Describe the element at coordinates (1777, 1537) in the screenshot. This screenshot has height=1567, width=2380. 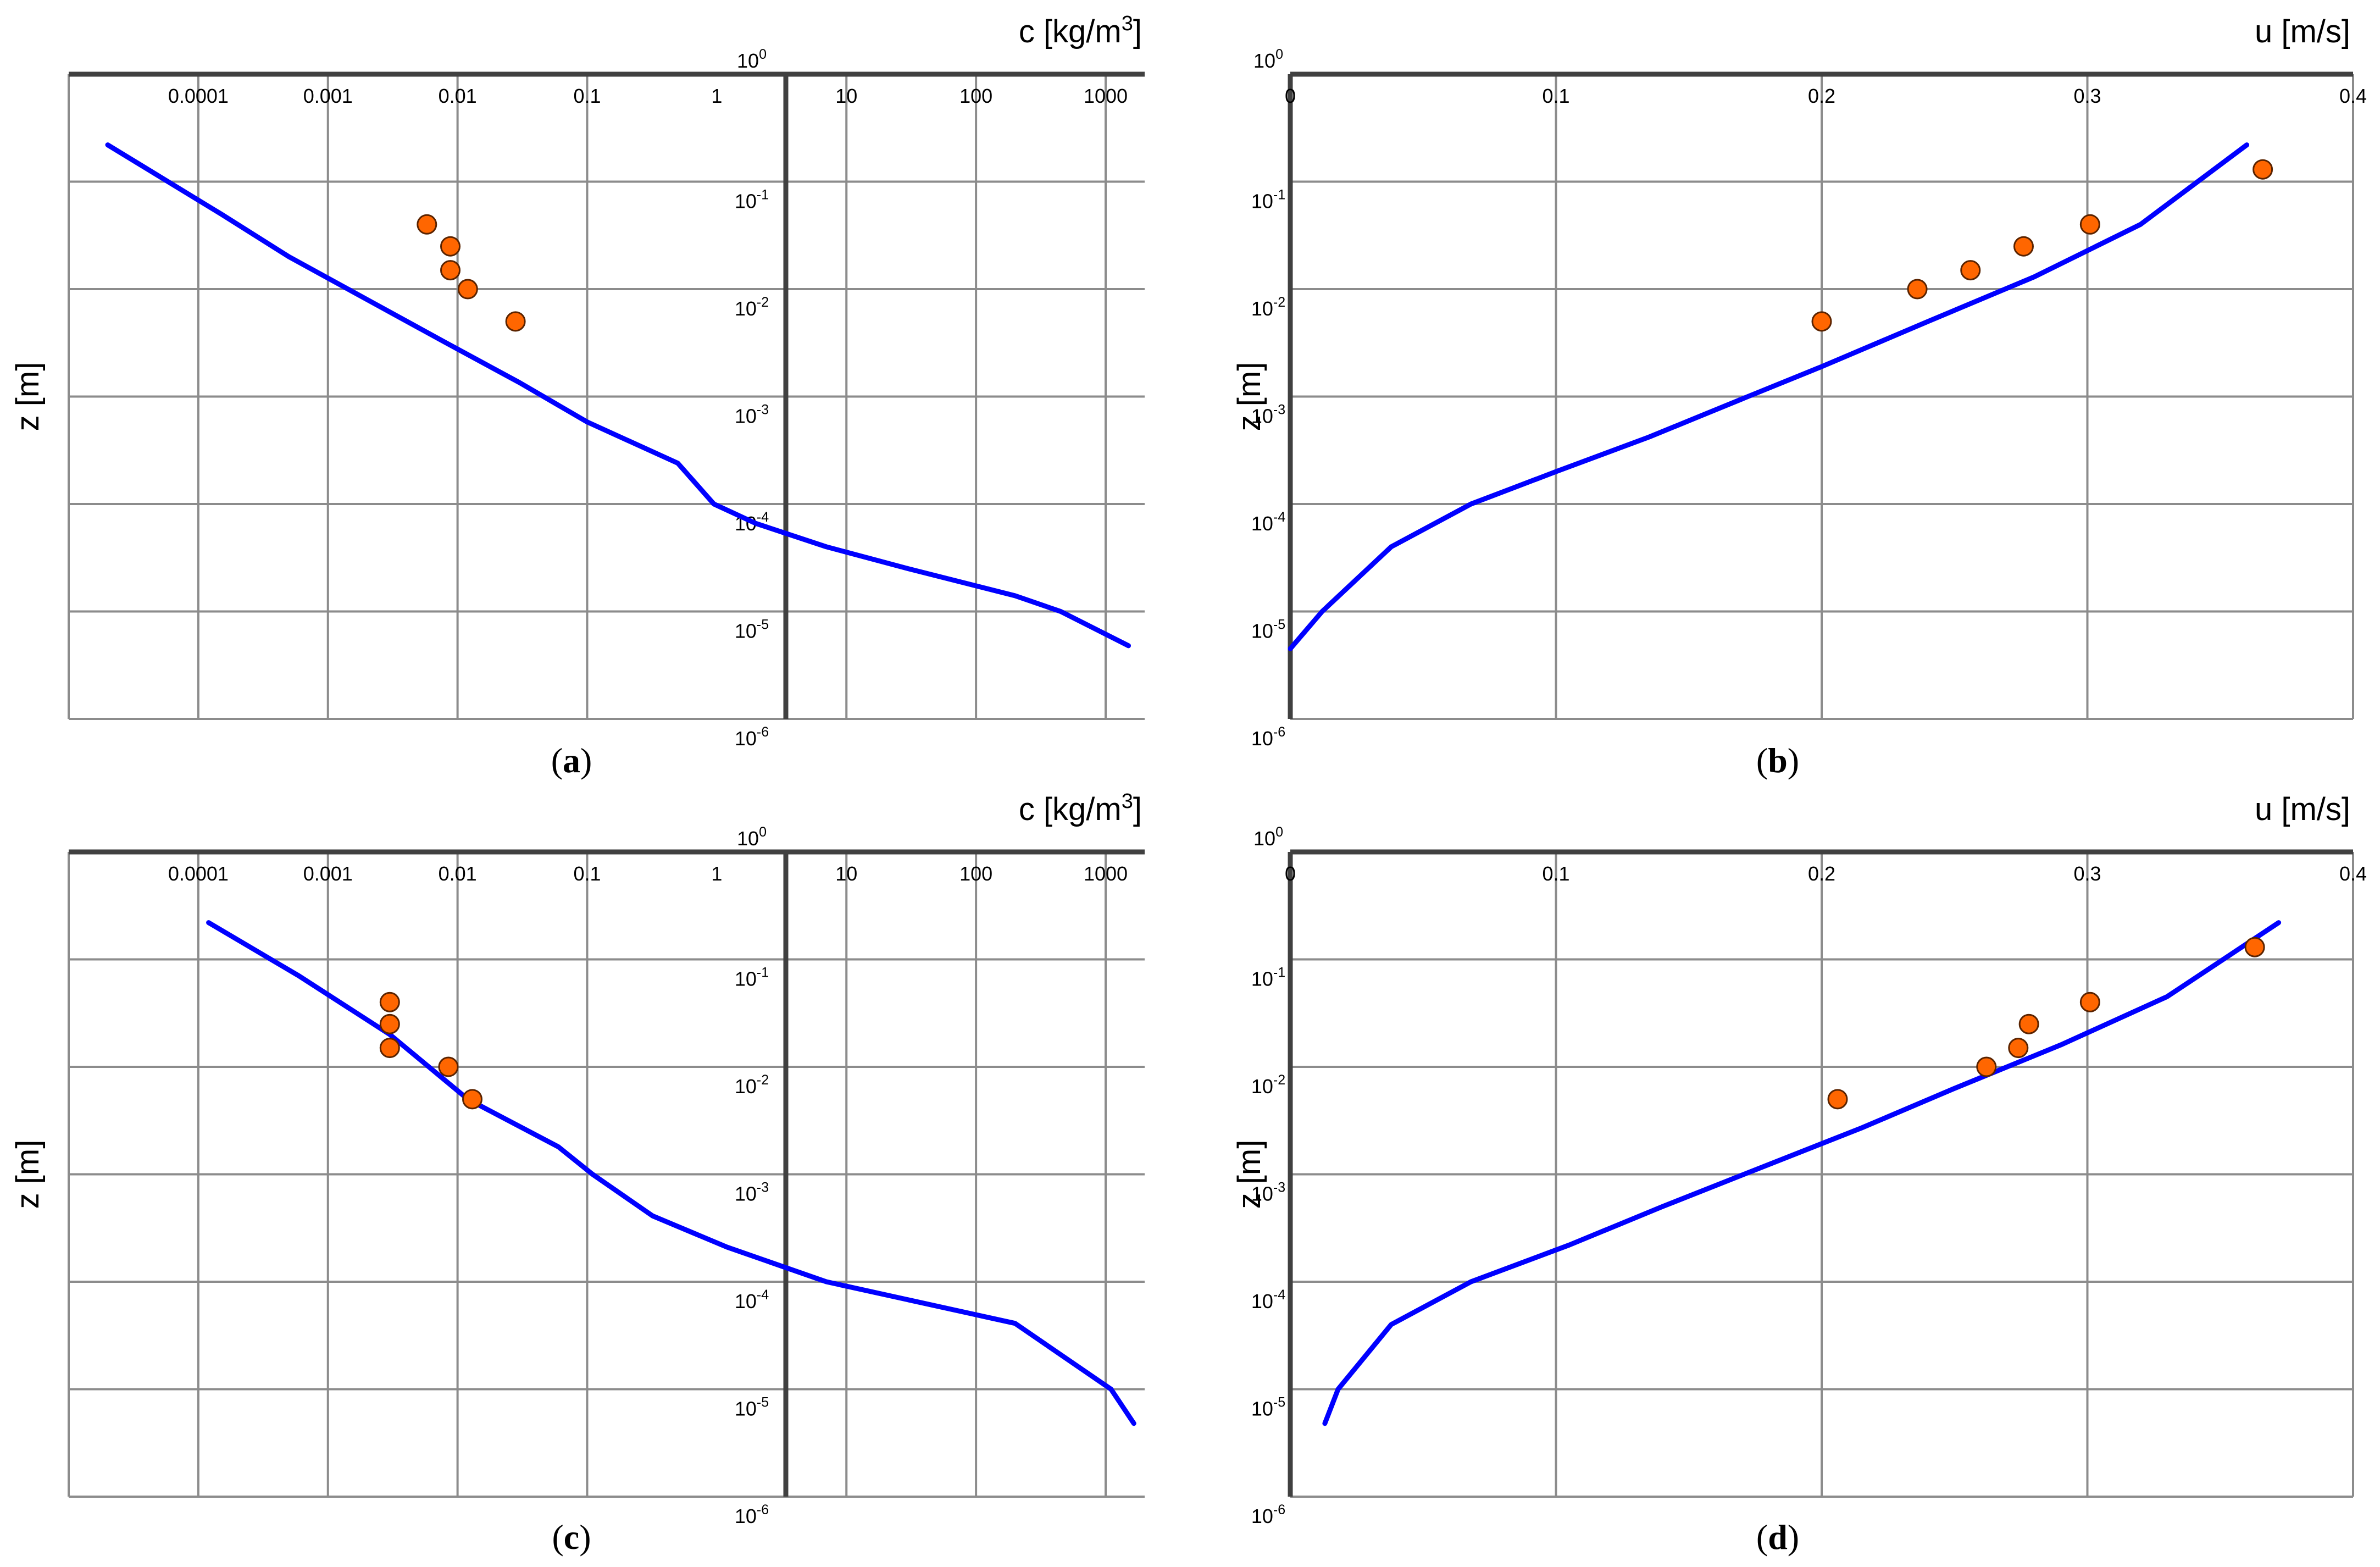
I see `panel-label: (d)` at that location.